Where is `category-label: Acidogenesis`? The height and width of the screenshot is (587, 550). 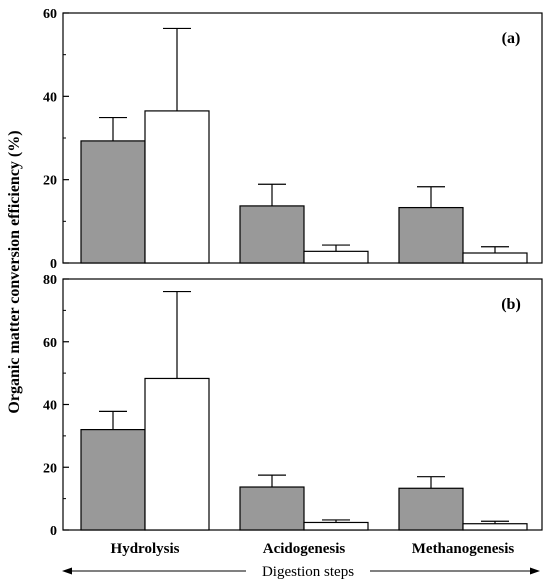 category-label: Acidogenesis is located at coordinates (304, 549).